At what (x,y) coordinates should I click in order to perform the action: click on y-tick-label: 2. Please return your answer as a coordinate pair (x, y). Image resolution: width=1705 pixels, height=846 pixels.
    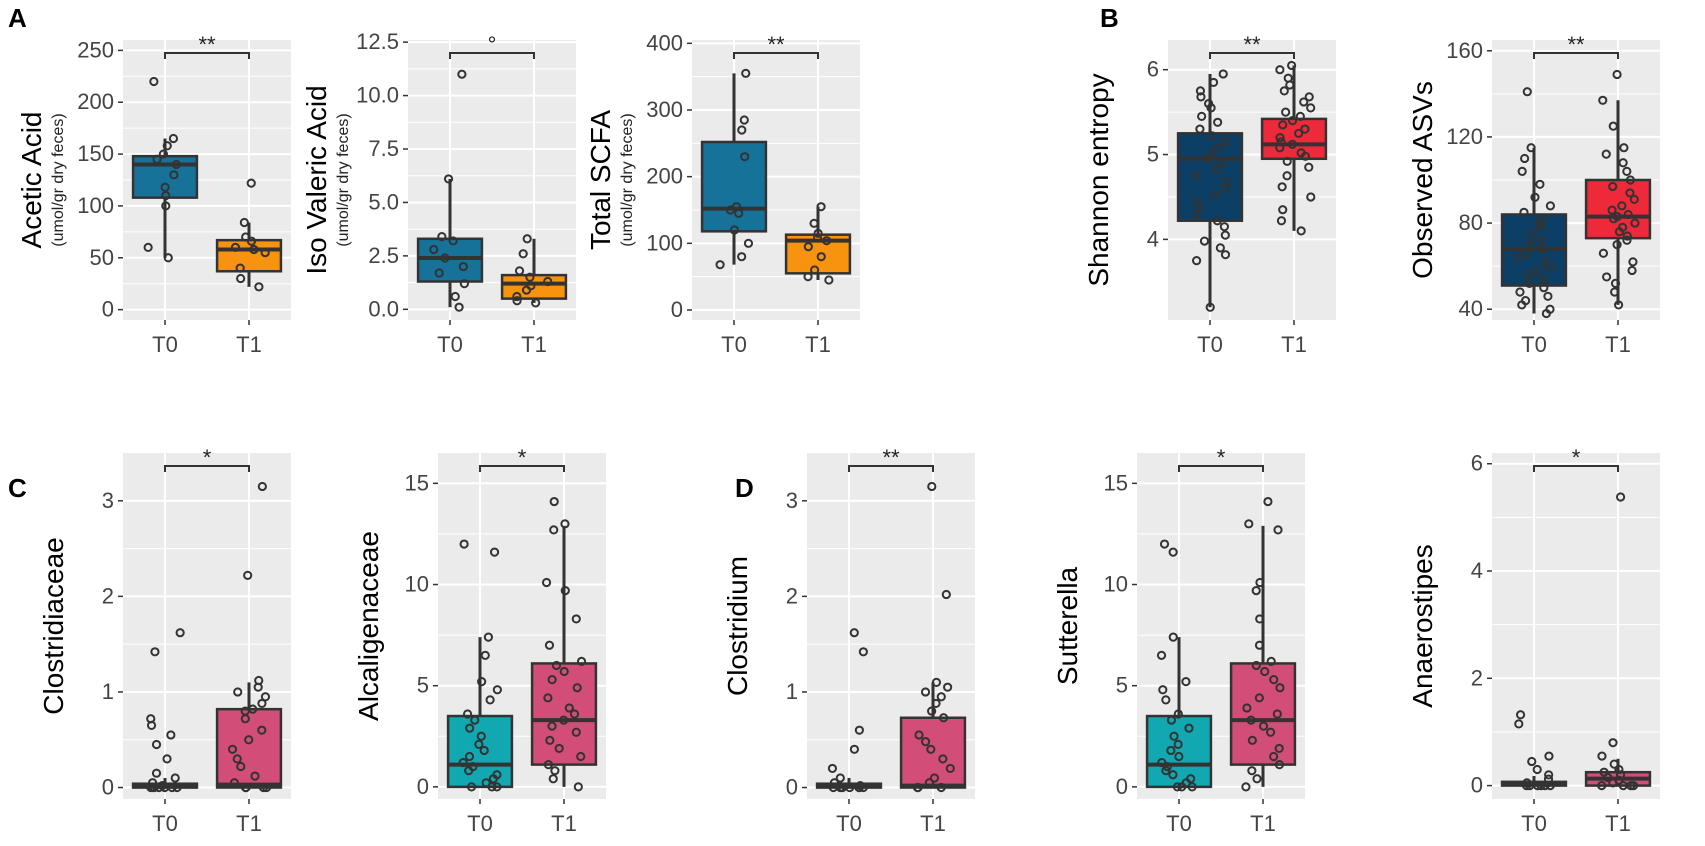
    Looking at the image, I should click on (1477, 677).